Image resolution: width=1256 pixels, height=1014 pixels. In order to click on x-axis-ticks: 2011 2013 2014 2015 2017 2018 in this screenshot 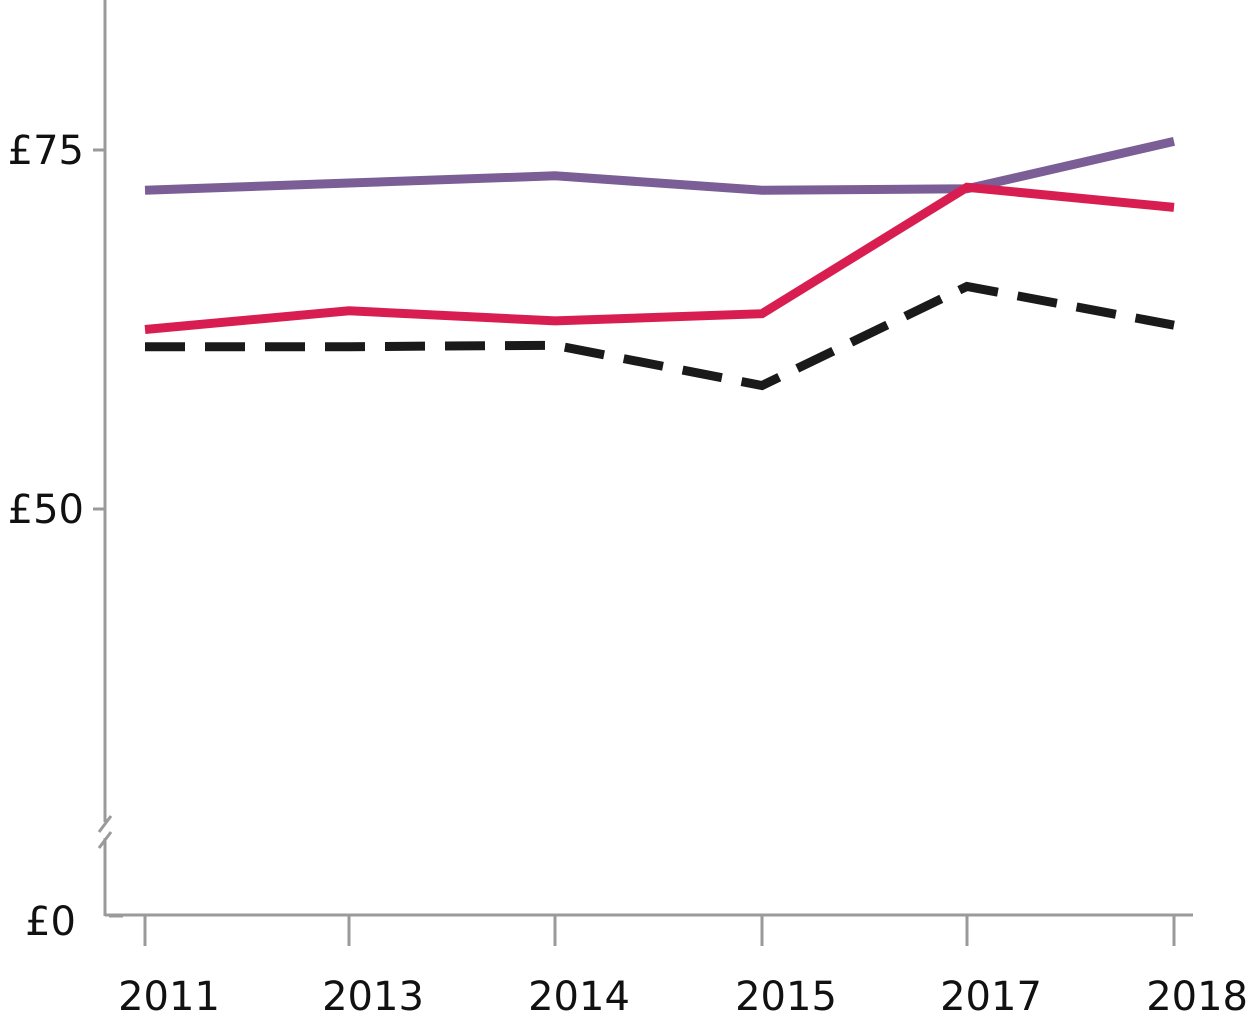, I will do `click(683, 964)`.